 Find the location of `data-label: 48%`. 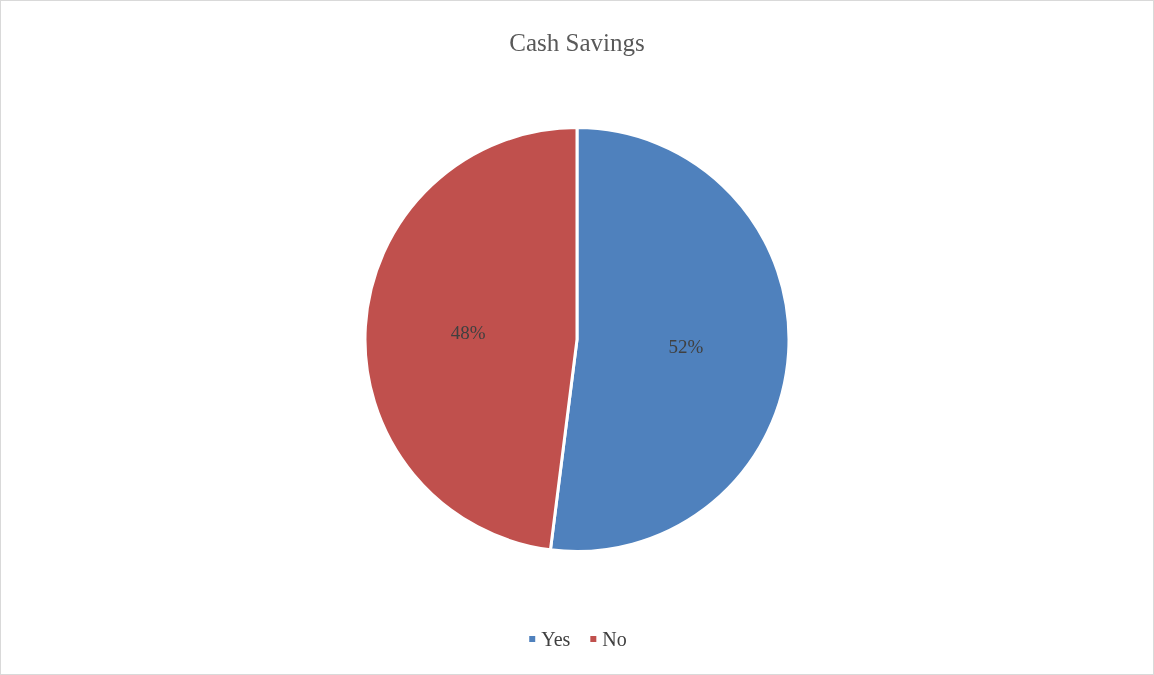

data-label: 48% is located at coordinates (468, 333).